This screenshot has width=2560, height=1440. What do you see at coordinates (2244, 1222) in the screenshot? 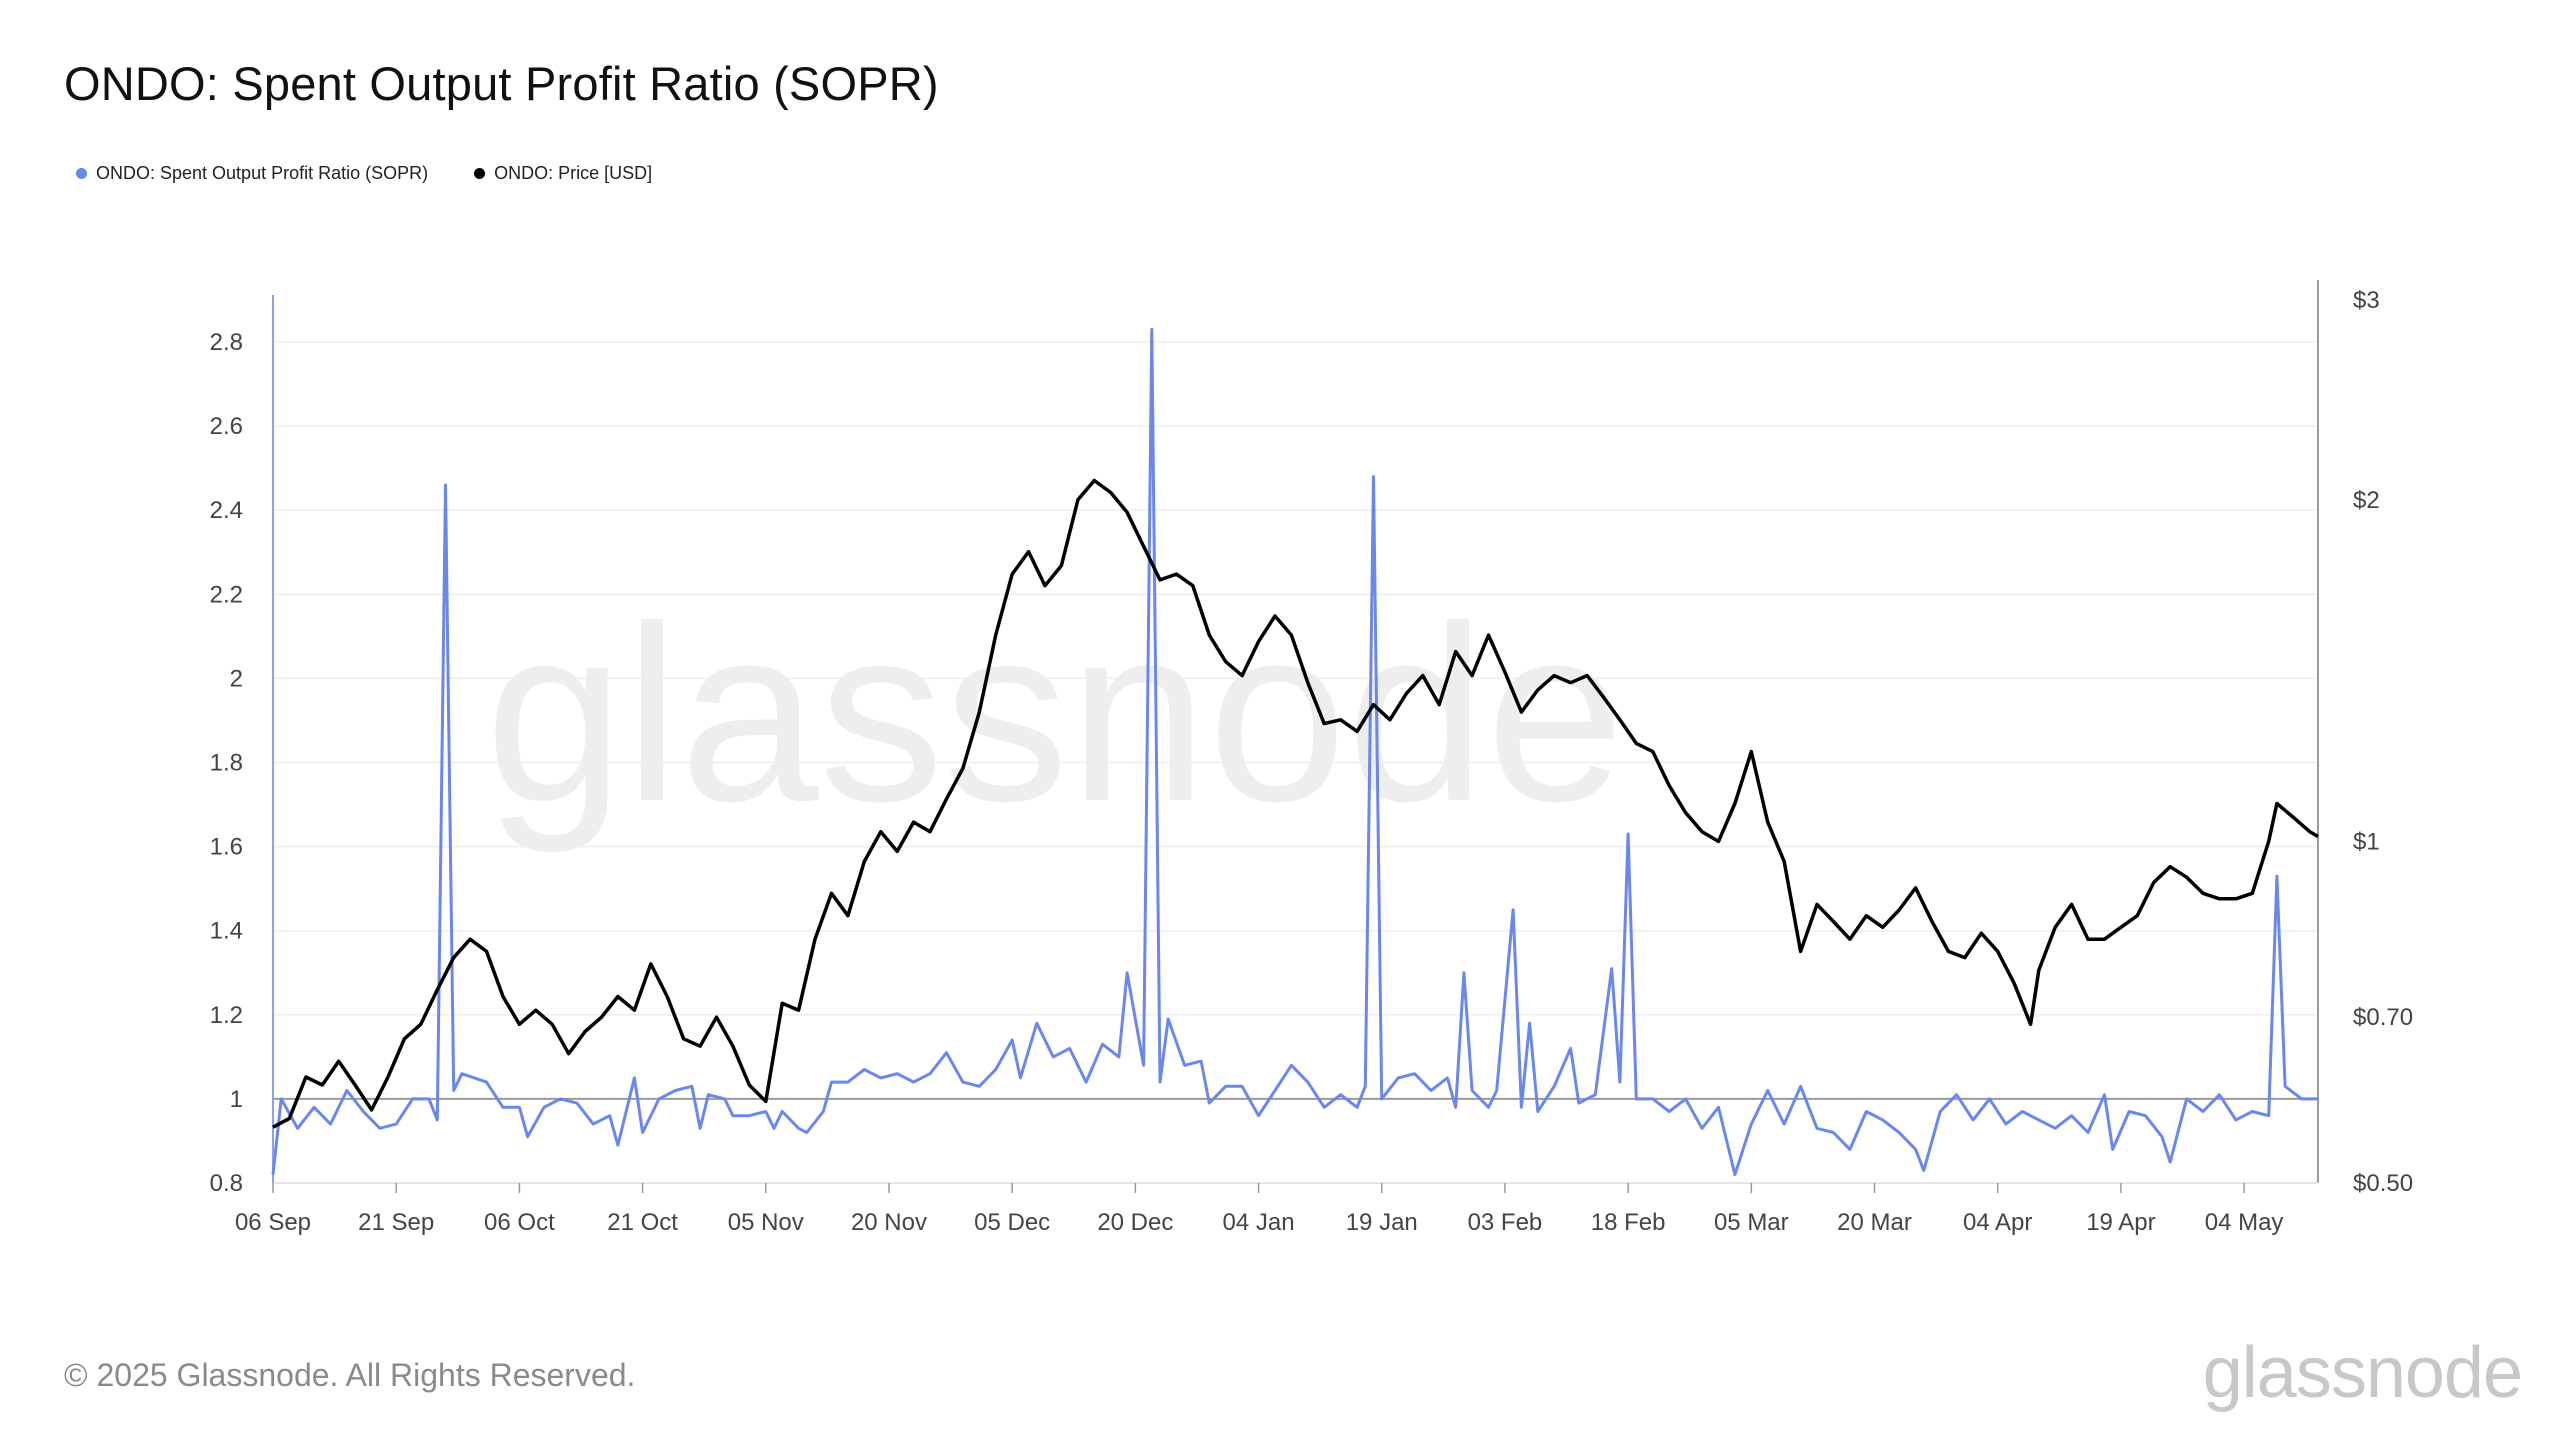
I see `x-tick-label: 04 May` at bounding box center [2244, 1222].